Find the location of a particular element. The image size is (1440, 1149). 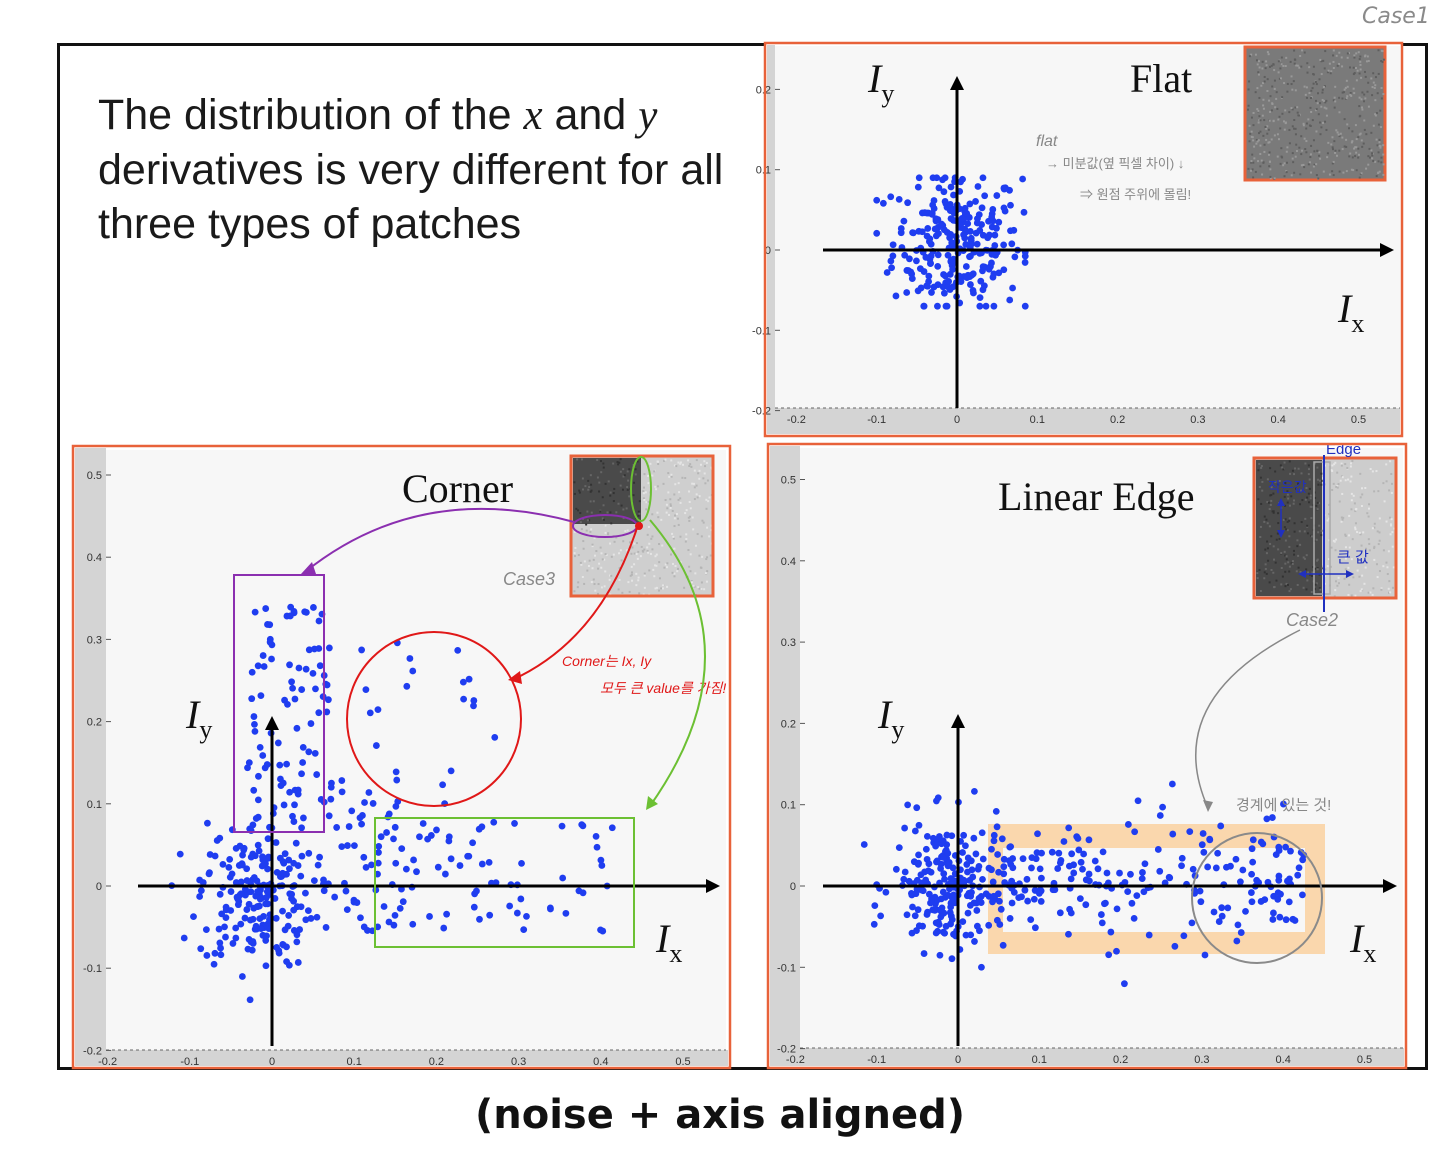

gray-arrowhead is located at coordinates (1208, 806).